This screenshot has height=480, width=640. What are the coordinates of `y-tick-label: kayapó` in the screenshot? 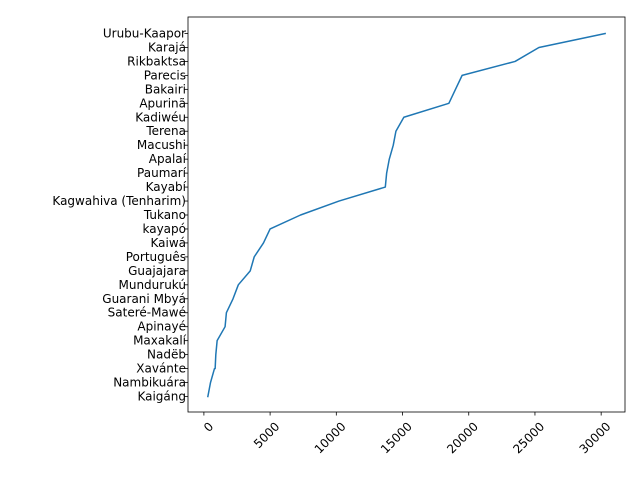 It's located at (164, 229).